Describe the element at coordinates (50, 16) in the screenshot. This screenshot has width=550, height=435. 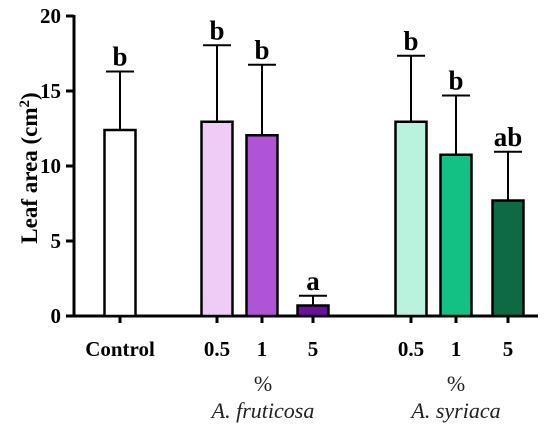
I see `y-tick-label-4: 20` at that location.